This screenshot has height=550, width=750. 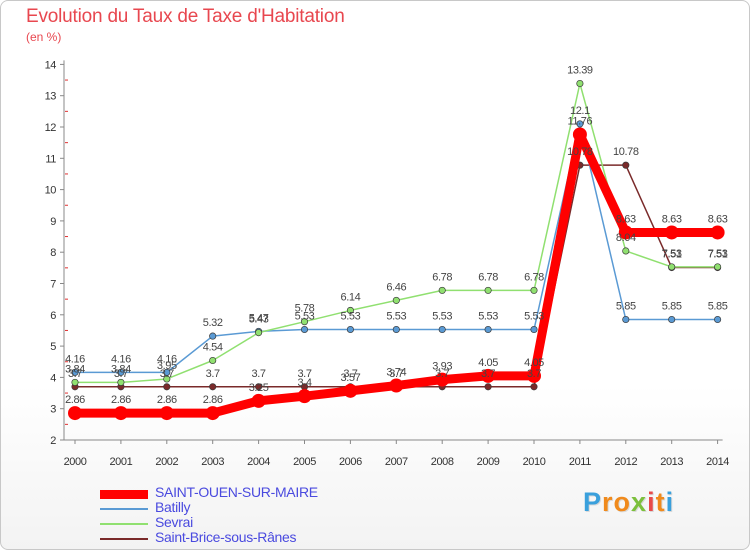 I want to click on data-label: 3.74, so click(x=396, y=373).